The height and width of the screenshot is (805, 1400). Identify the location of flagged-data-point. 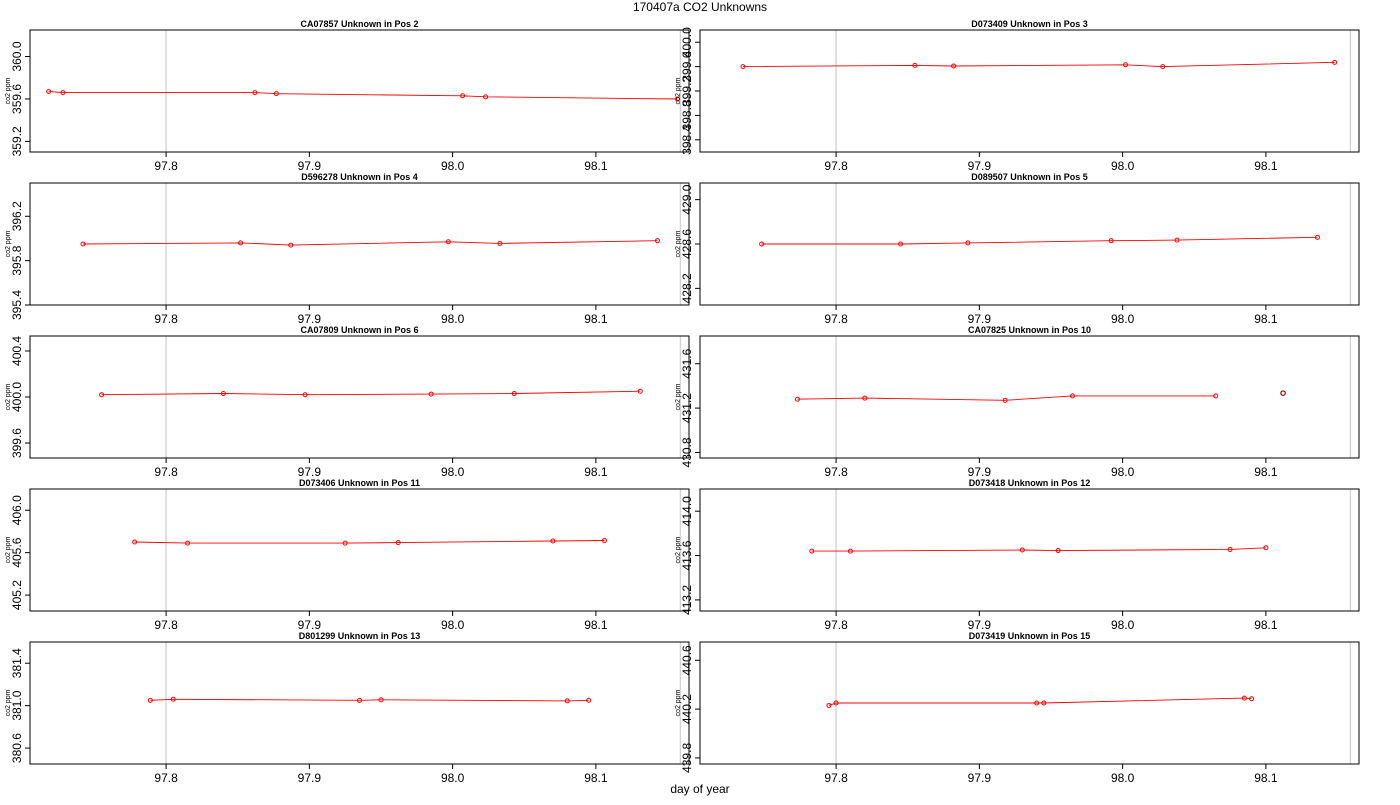
(1283, 393).